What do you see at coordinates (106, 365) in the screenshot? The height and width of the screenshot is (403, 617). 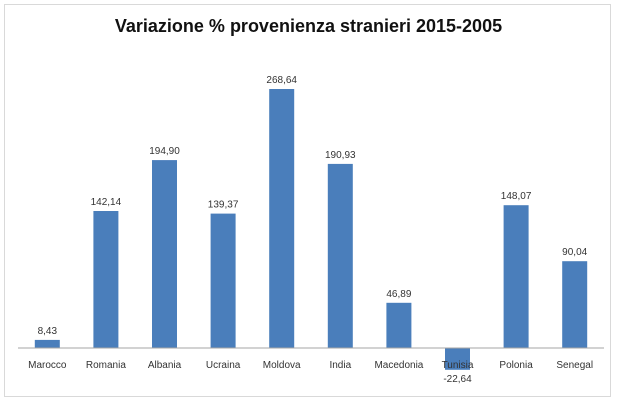 I see `tick-label-romania: Romania` at bounding box center [106, 365].